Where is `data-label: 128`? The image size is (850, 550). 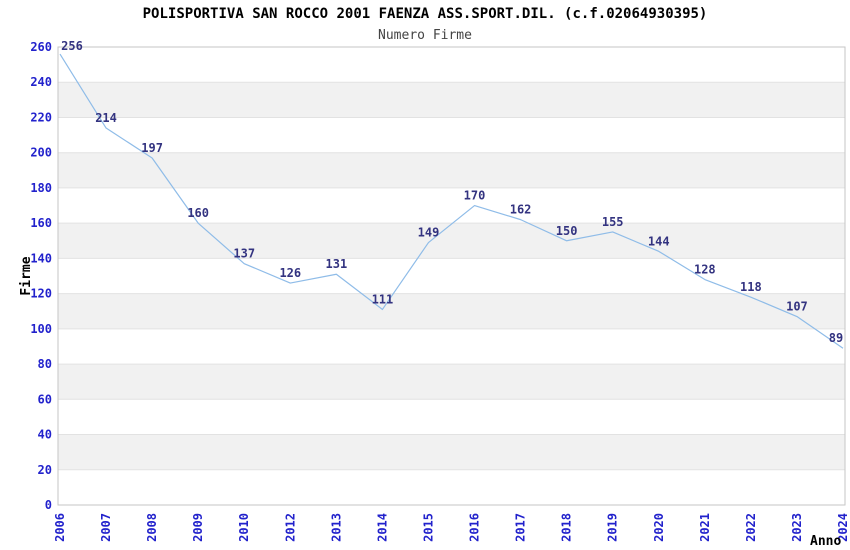 data-label: 128 is located at coordinates (705, 270).